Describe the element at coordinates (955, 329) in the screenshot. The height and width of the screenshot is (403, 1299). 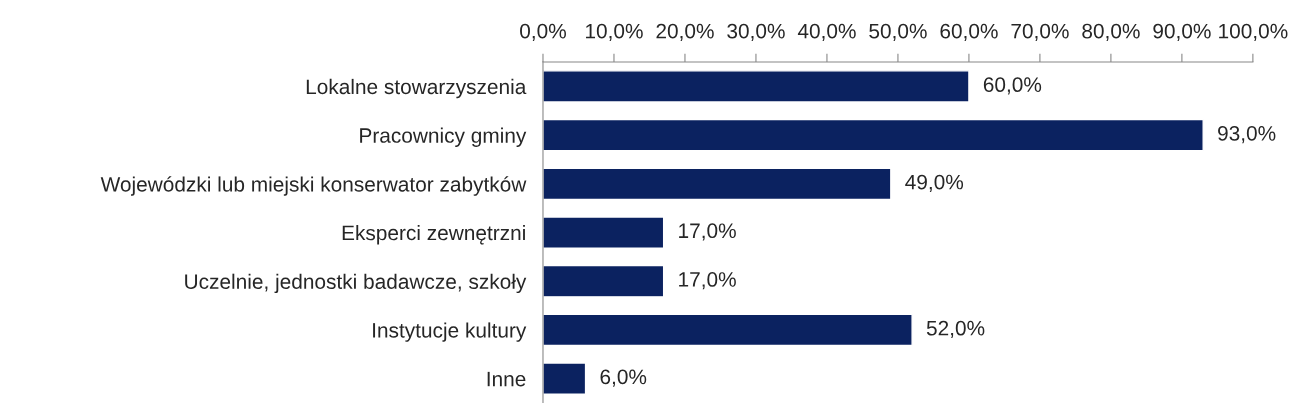
I see `data-label: 52,0%` at that location.